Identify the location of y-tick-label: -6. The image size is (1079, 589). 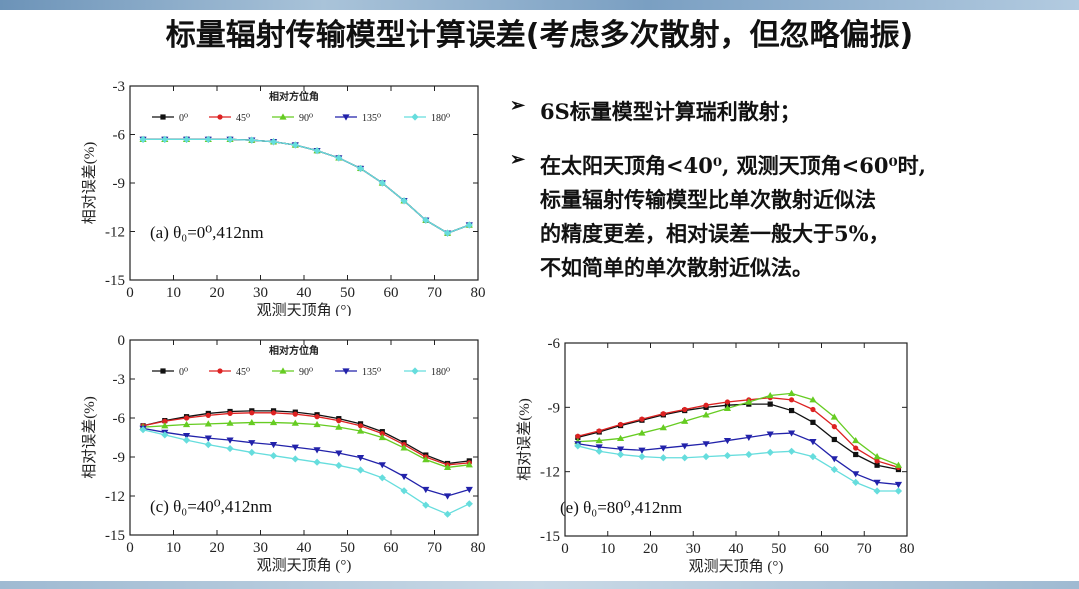
(119, 419).